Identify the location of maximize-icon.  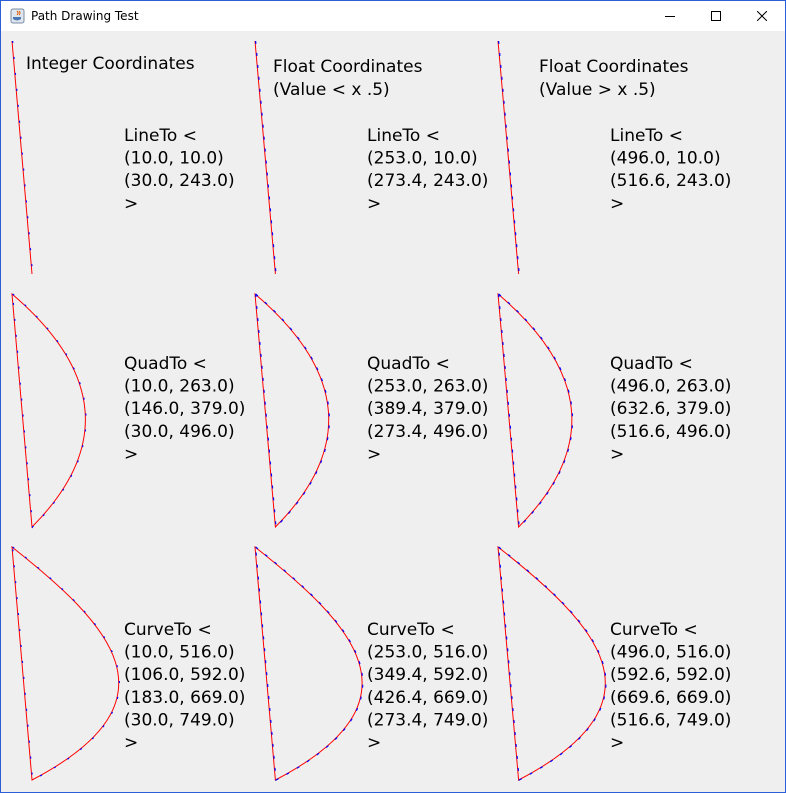
(716, 16).